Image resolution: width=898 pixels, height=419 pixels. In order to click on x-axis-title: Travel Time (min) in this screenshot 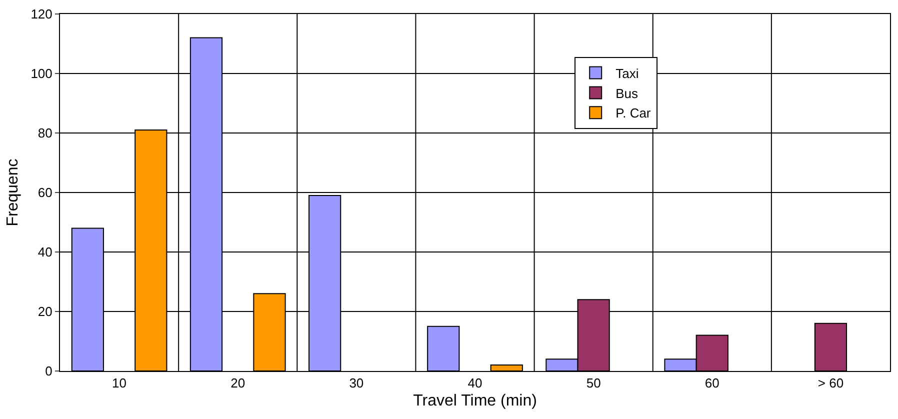, I will do `click(475, 401)`.